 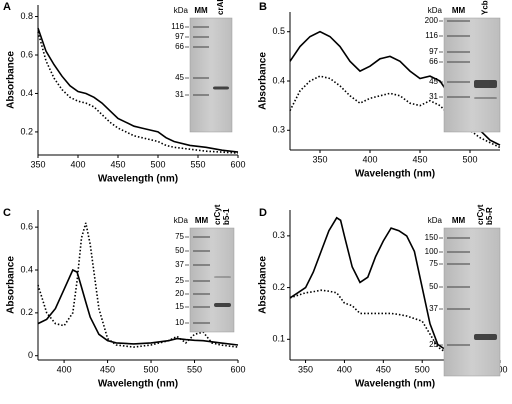 What do you see at coordinates (204, 268) in the screenshot?
I see `gel-inset: kDa MM crCyt b5-1 75 50 37 25 20 15 10` at bounding box center [204, 268].